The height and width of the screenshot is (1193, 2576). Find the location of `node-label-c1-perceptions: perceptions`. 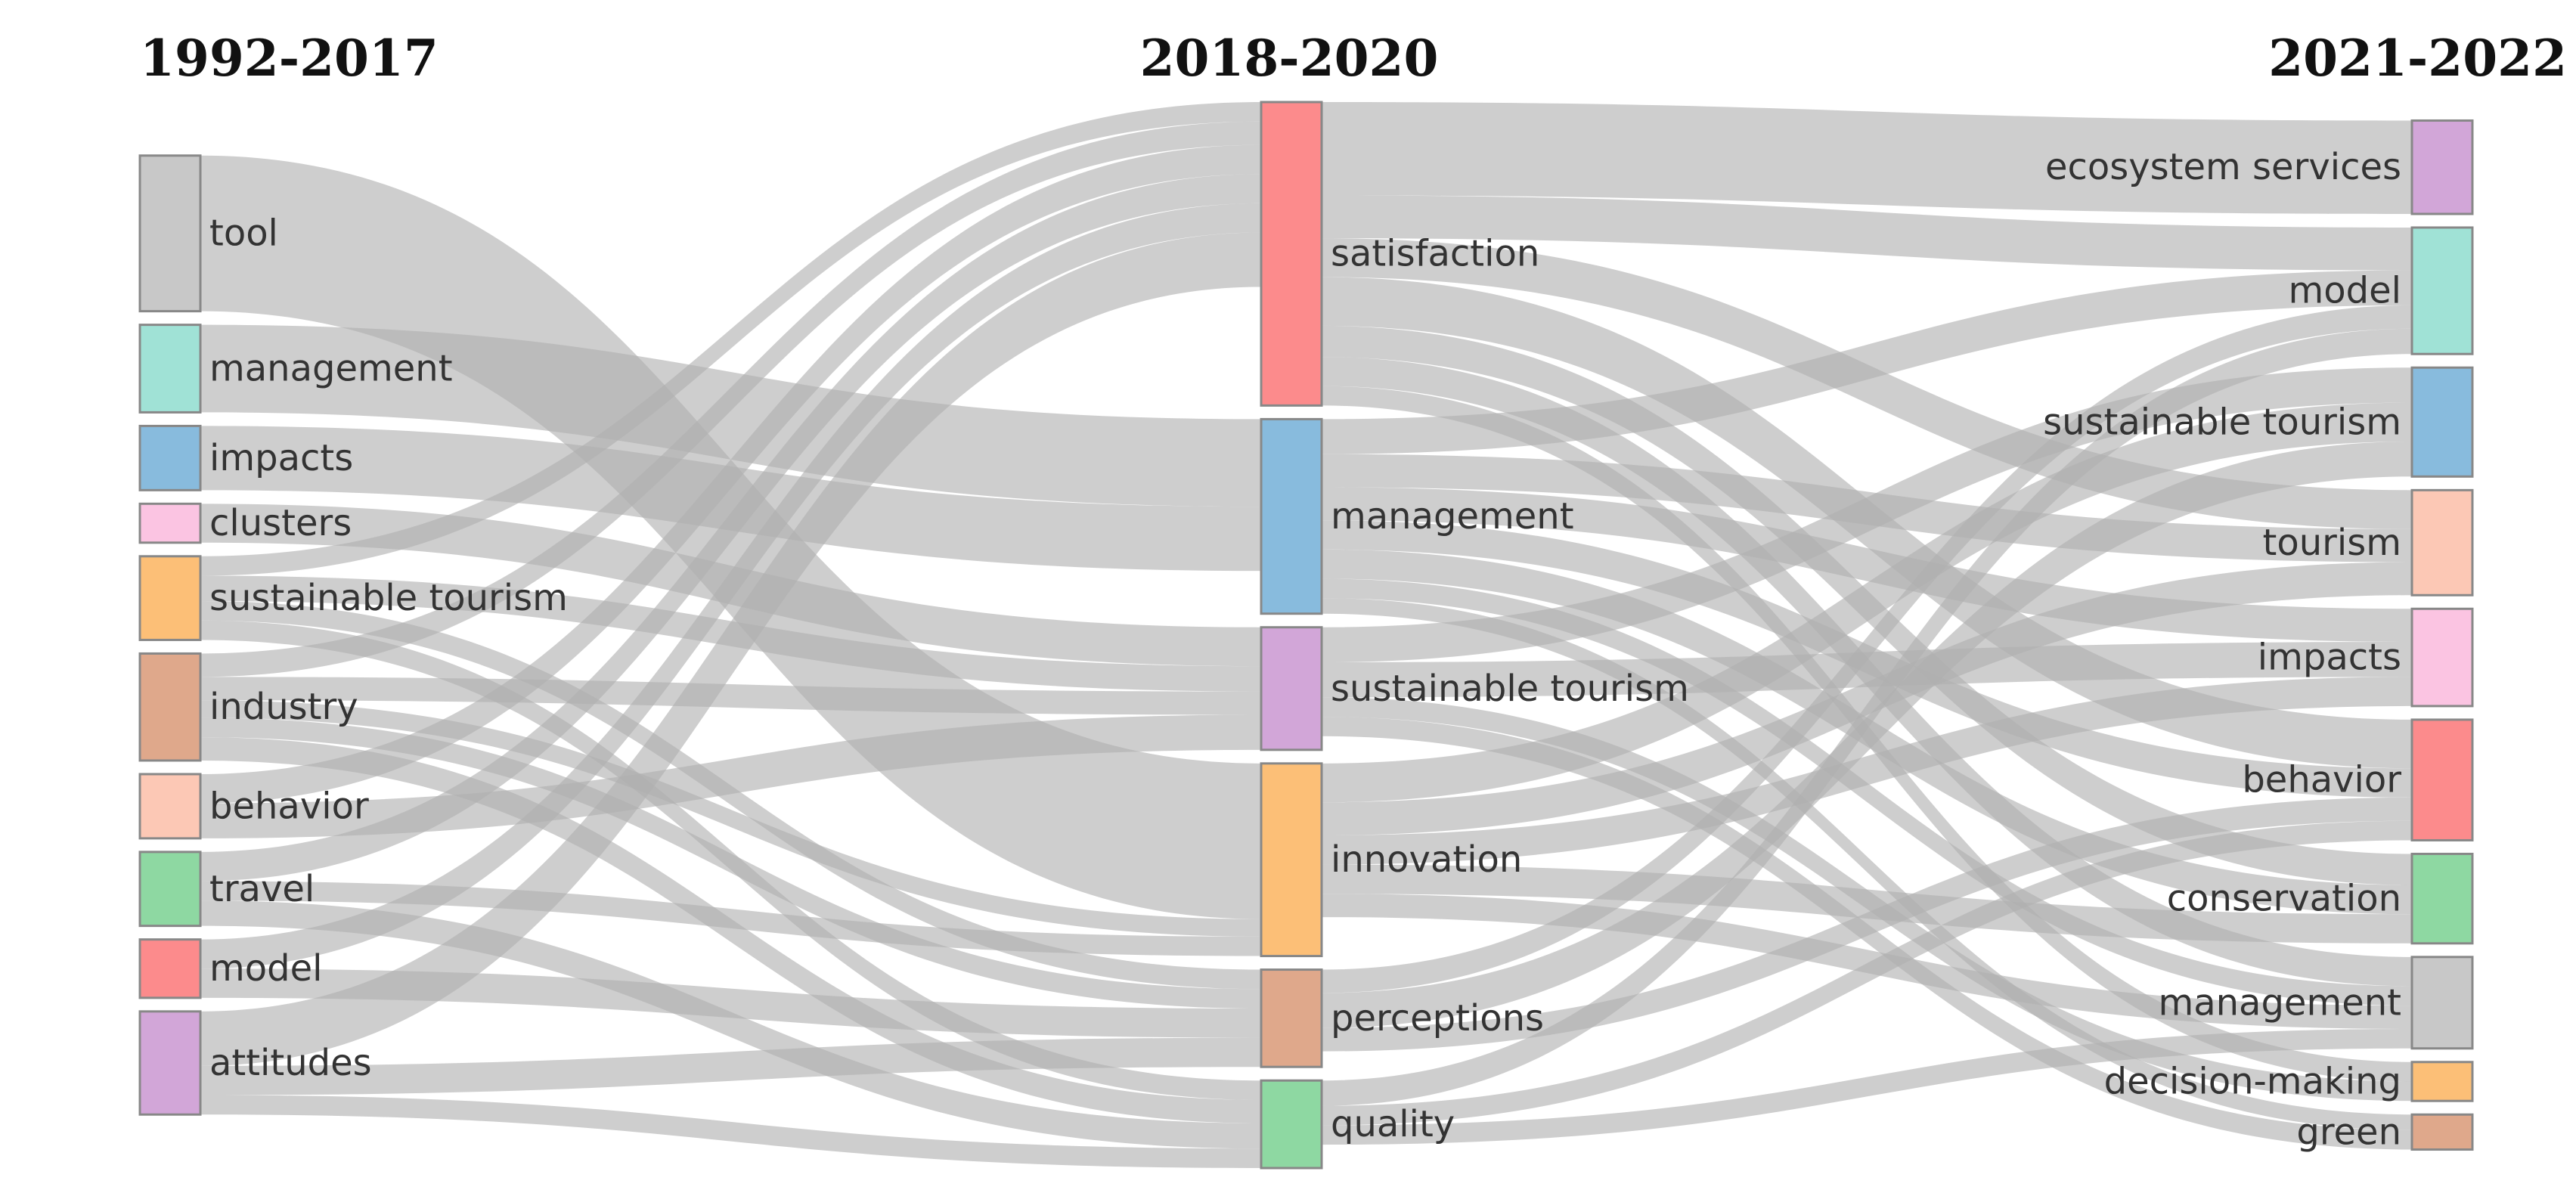

node-label-c1-perceptions: perceptions is located at coordinates (1437, 1018).